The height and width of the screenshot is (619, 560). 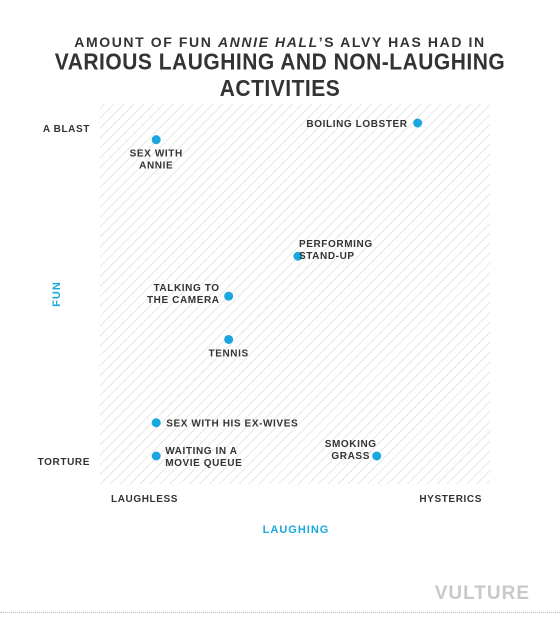 I want to click on x-axis-title: LAUGHING, so click(x=296, y=530).